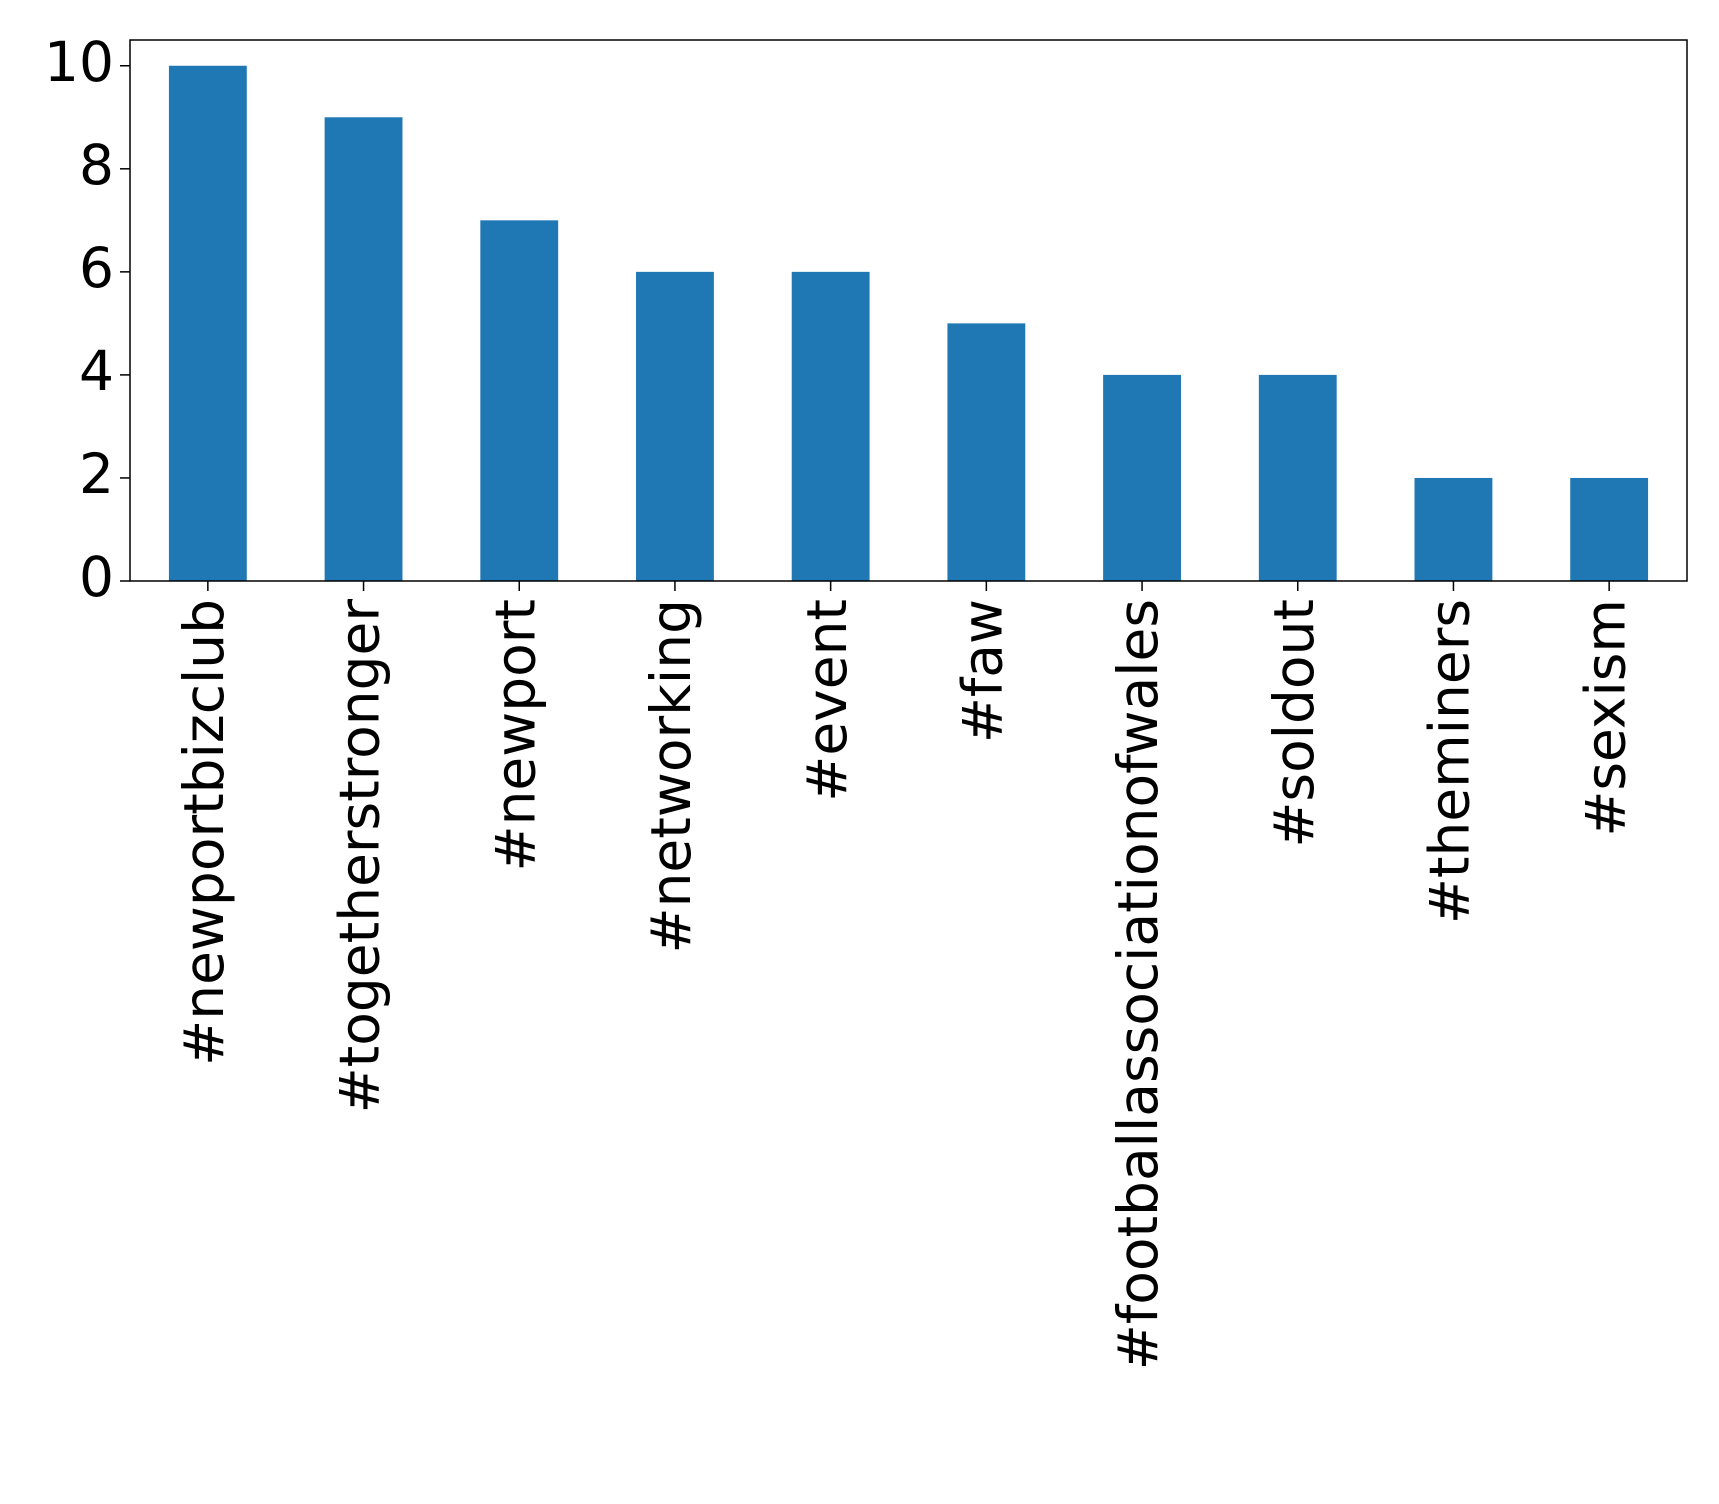 The image size is (1719, 1504). I want to click on x-tick-label: #event, so click(827, 700).